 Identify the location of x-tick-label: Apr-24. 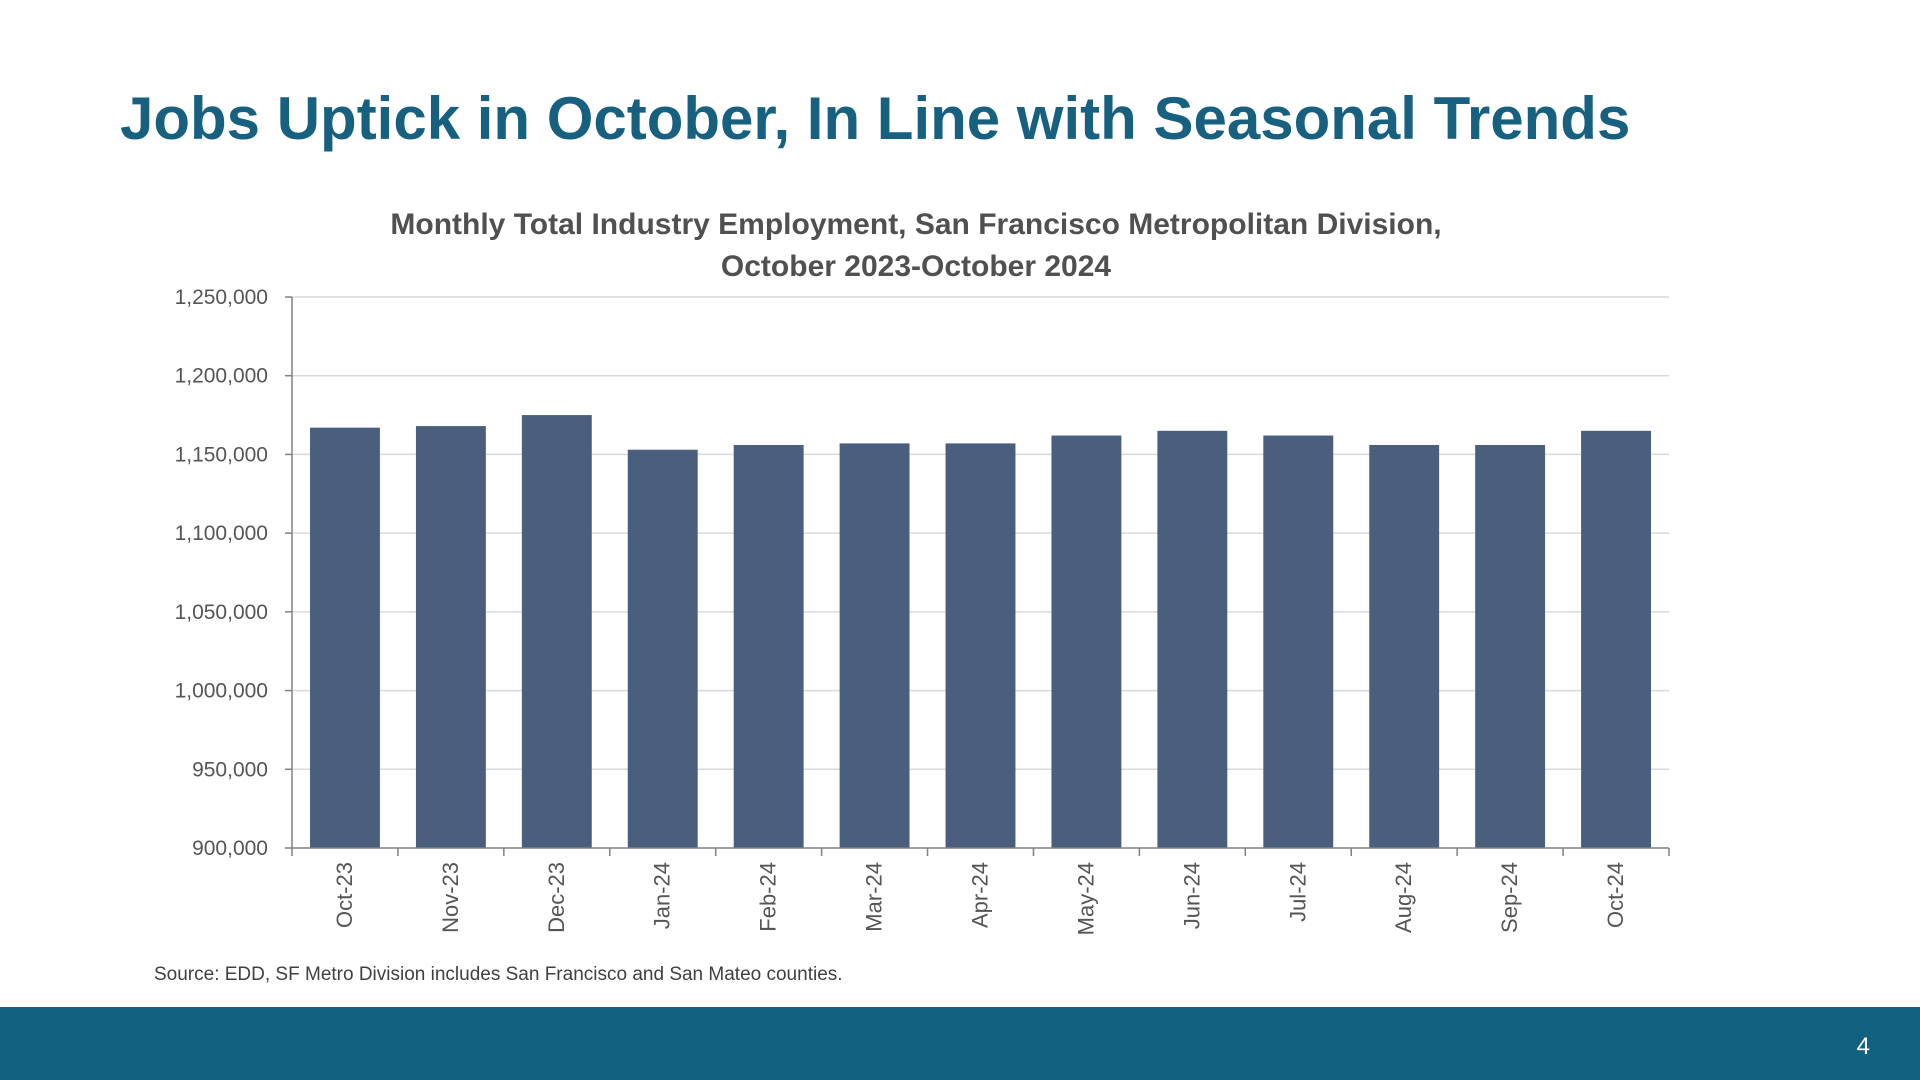
(980, 895).